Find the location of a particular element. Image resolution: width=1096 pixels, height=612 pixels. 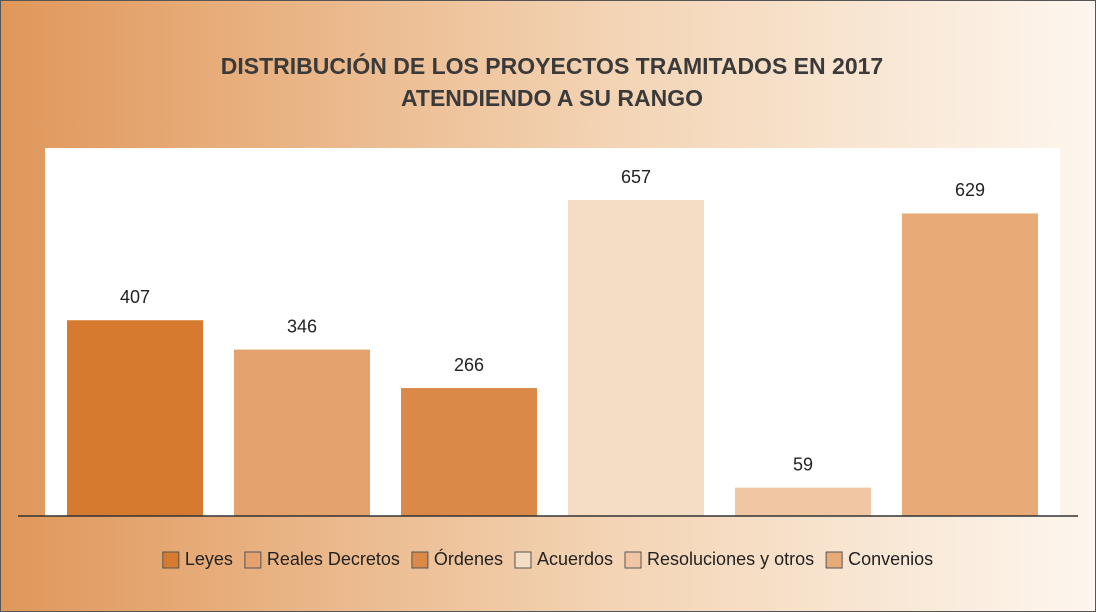

legend-label: Leyes is located at coordinates (209, 559).